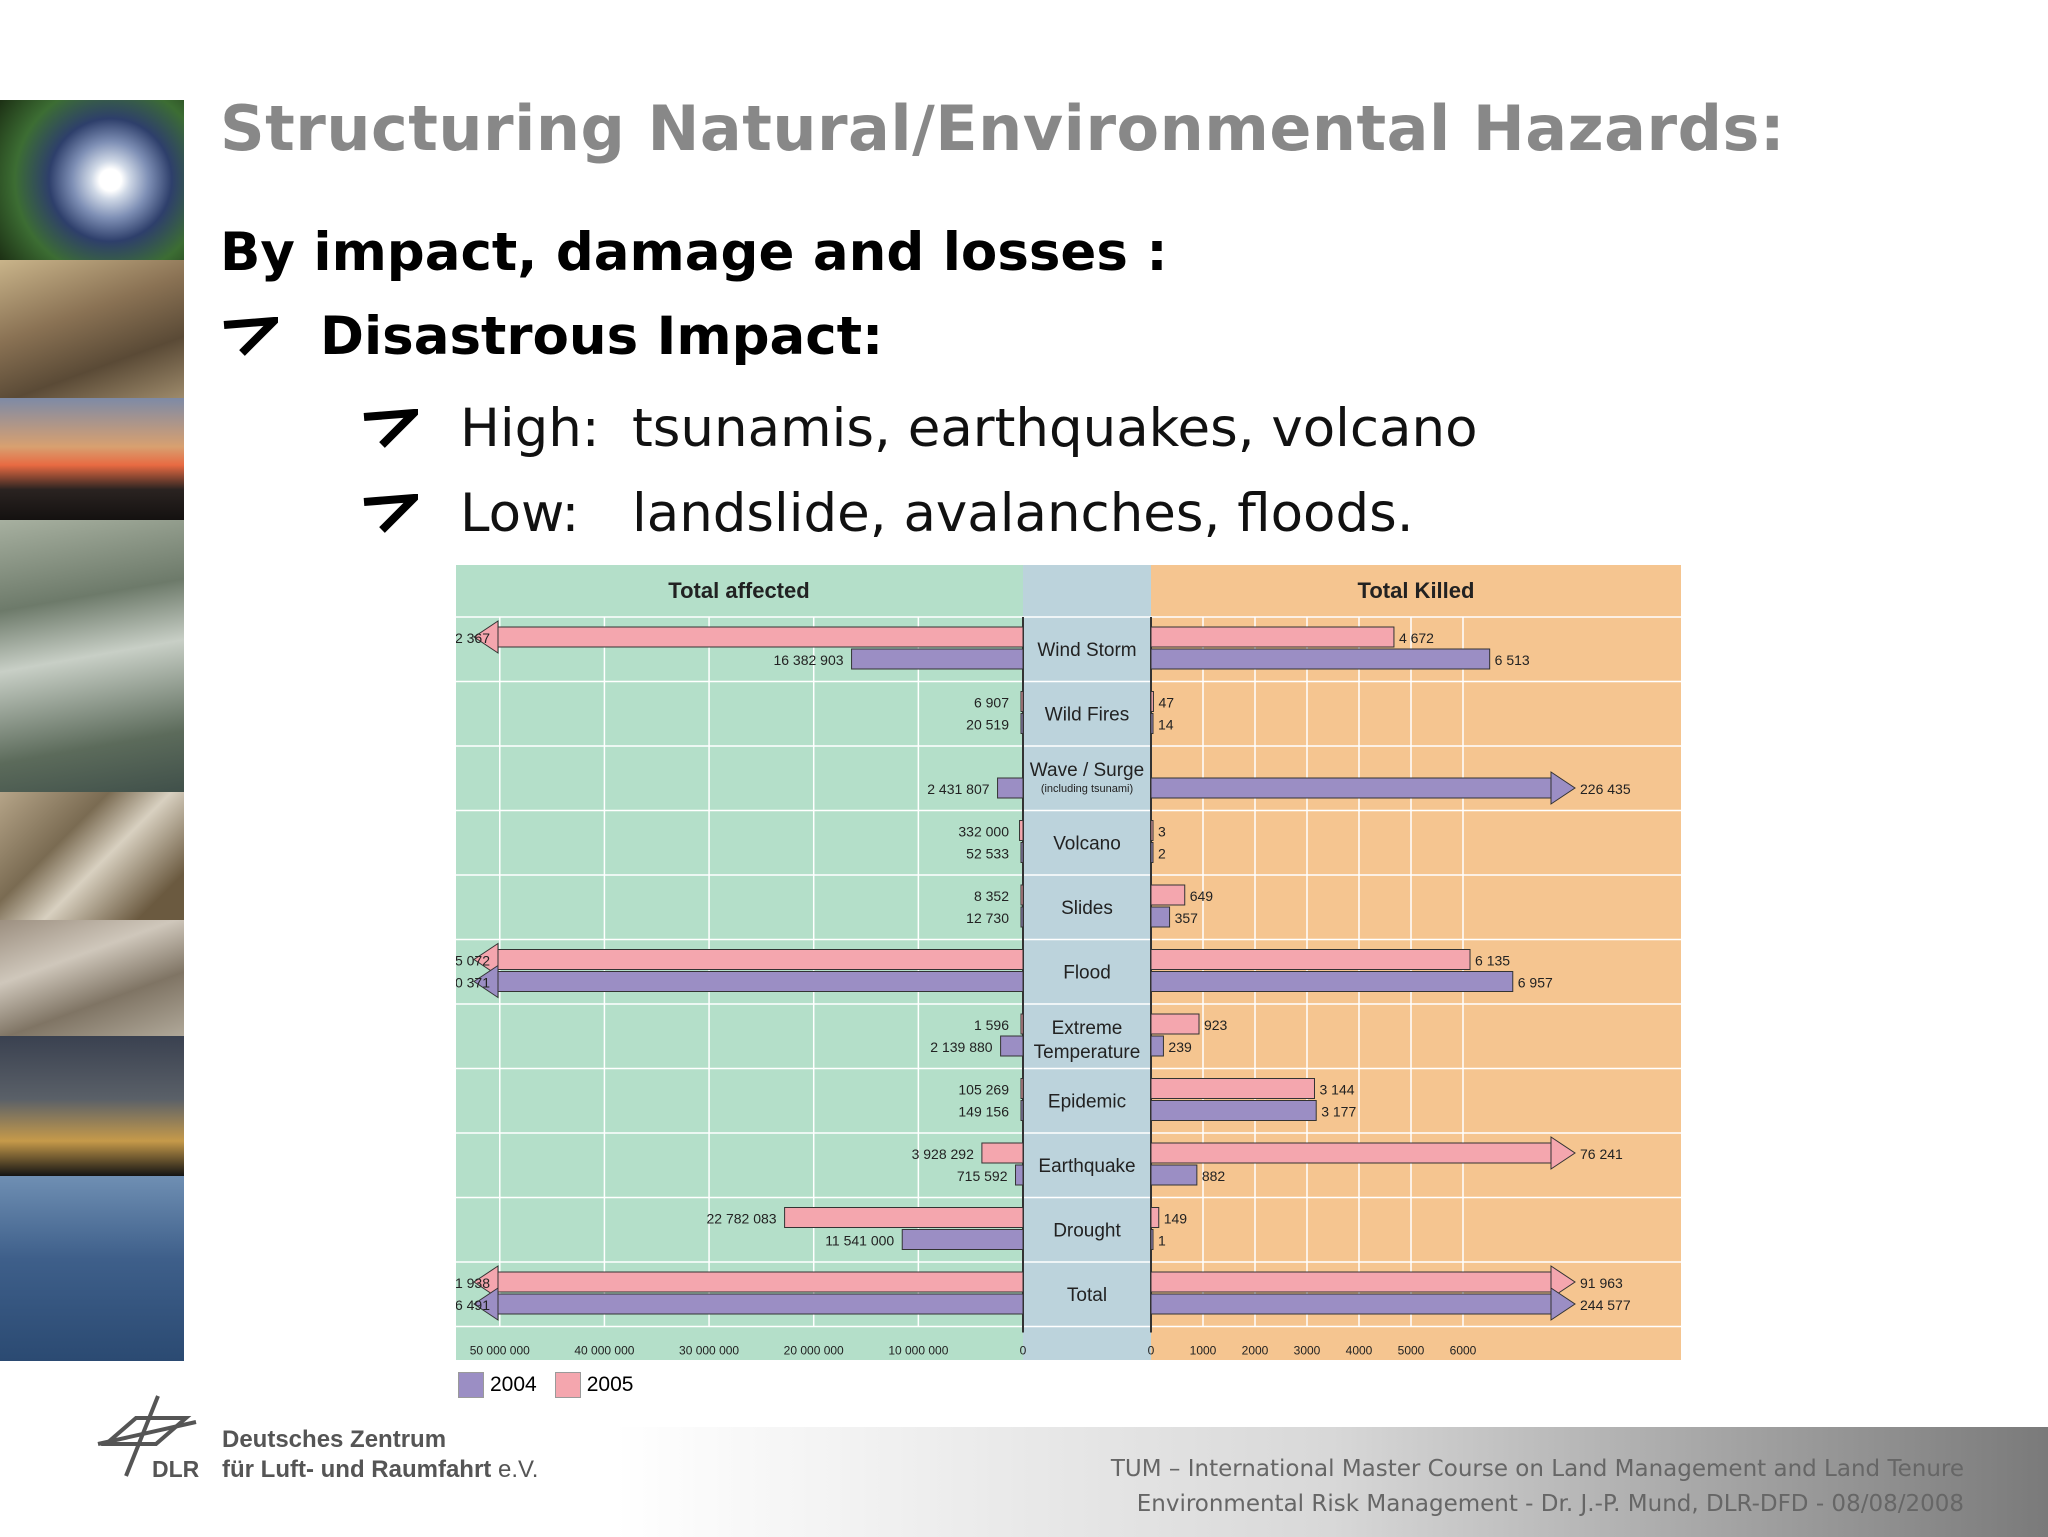 The height and width of the screenshot is (1537, 2048). Describe the element at coordinates (92, 978) in the screenshot. I see `flood-aerial-photo` at that location.